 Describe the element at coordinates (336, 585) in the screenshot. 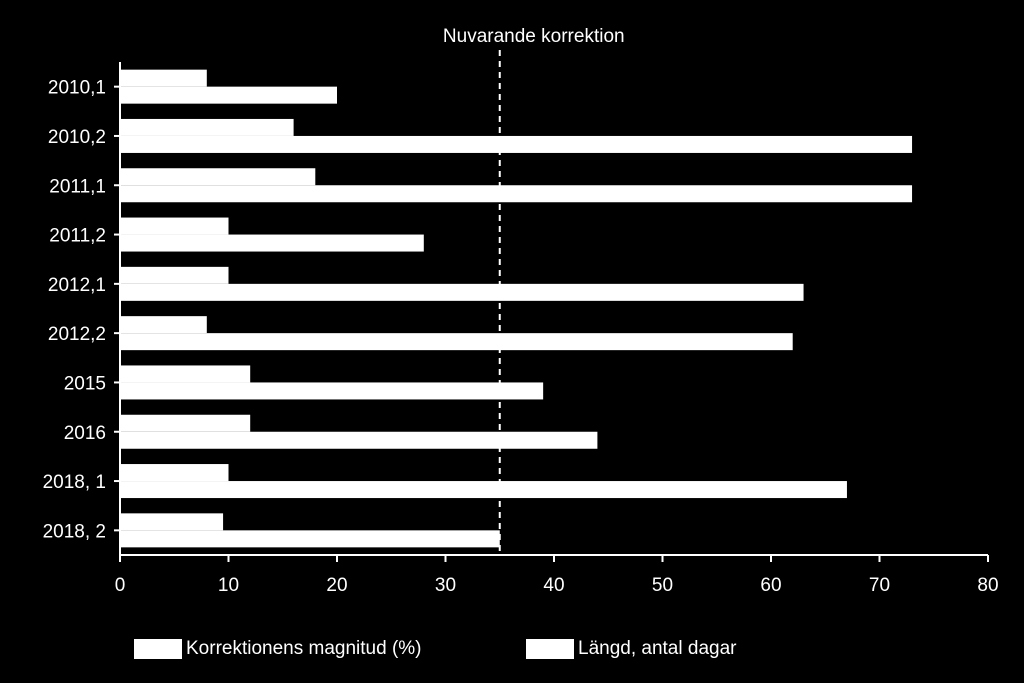

I see `x-tick-label: 20` at that location.